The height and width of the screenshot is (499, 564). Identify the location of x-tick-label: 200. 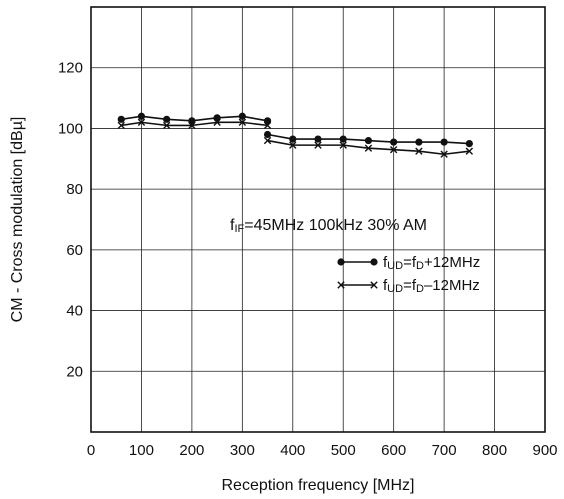
(191, 450).